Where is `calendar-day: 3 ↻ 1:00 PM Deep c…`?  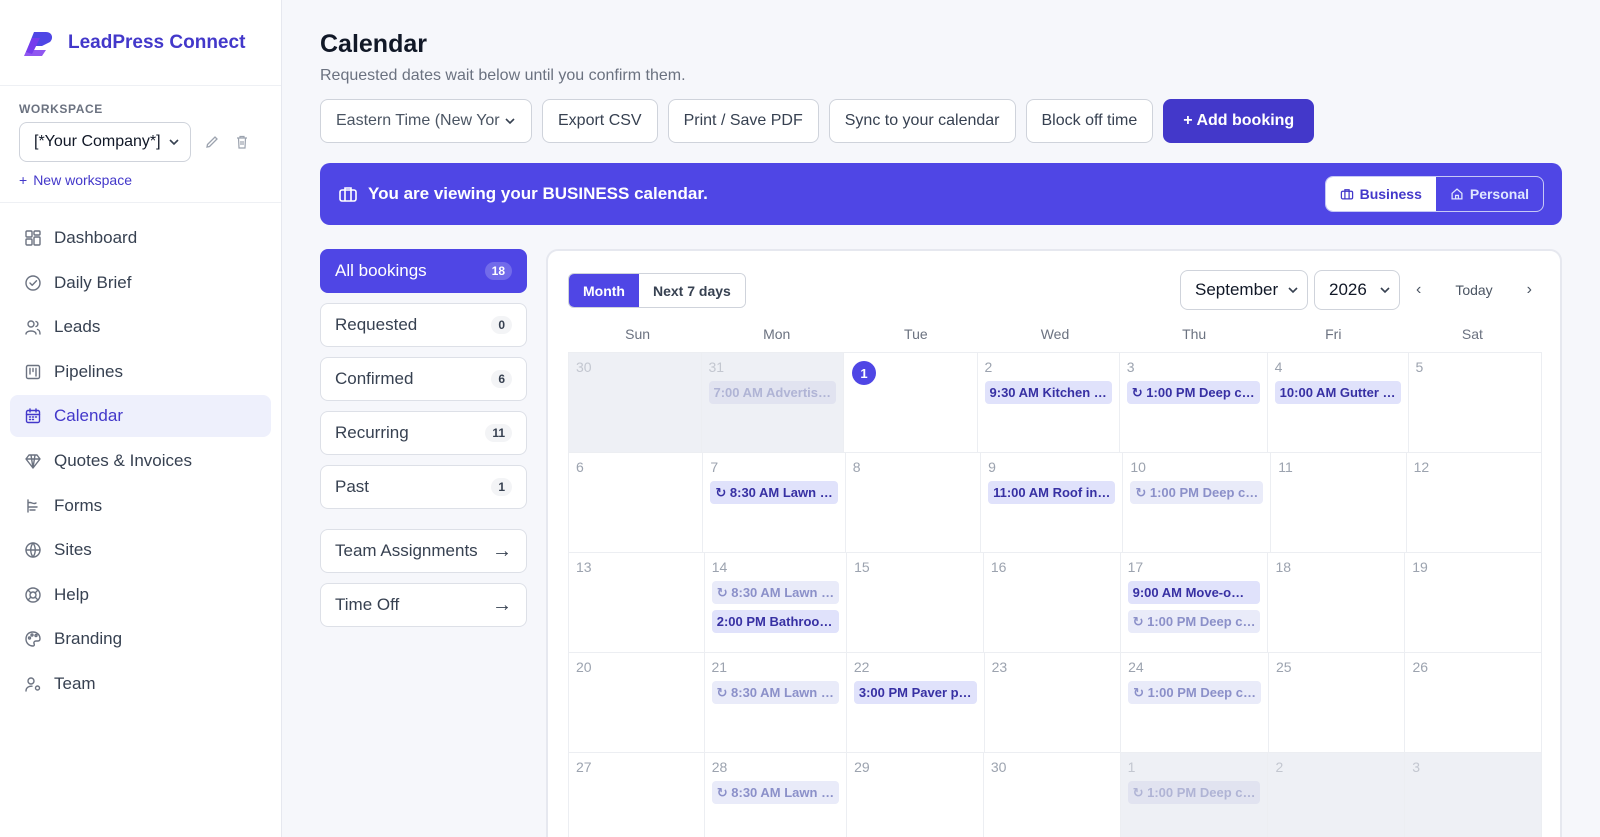
calendar-day: 3 ↻ 1:00 PM Deep c… is located at coordinates (1193, 403).